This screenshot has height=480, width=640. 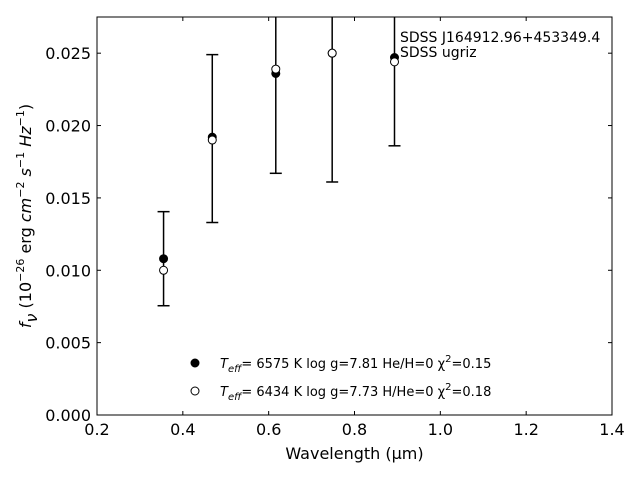 What do you see at coordinates (354, 429) in the screenshot?
I see `x-tick-label: 0.8` at bounding box center [354, 429].